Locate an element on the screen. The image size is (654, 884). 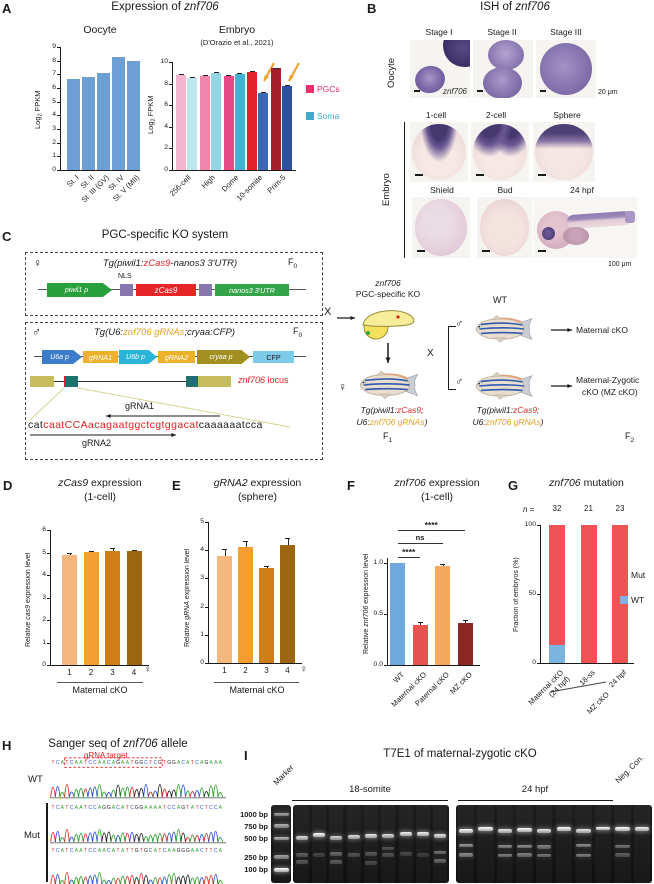
oocyte-yticklabel: 3 is located at coordinates (54, 128).